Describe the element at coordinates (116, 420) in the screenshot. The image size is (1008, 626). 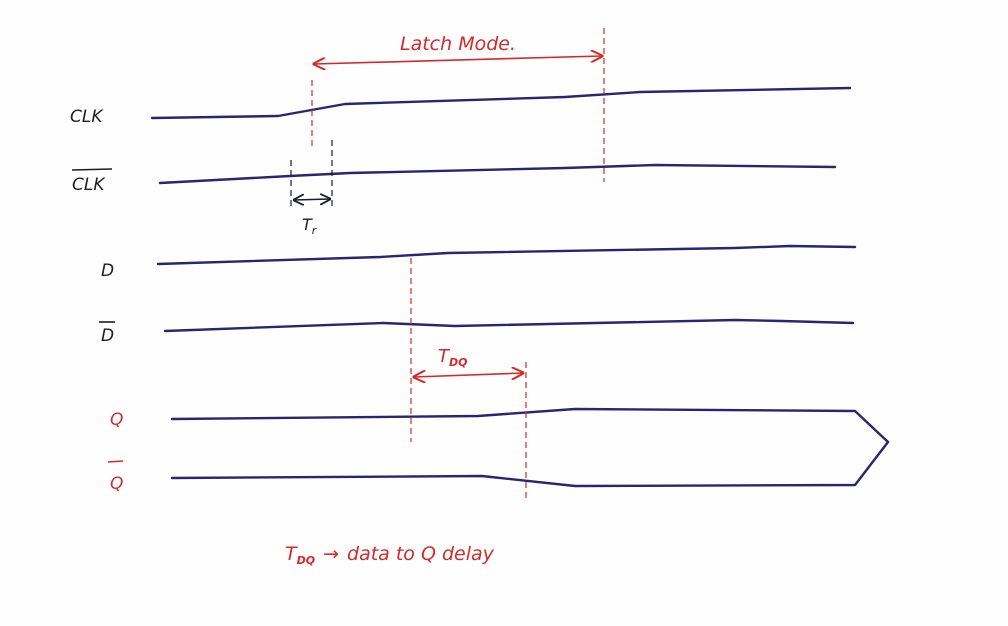
I see `q-label: Q` at that location.